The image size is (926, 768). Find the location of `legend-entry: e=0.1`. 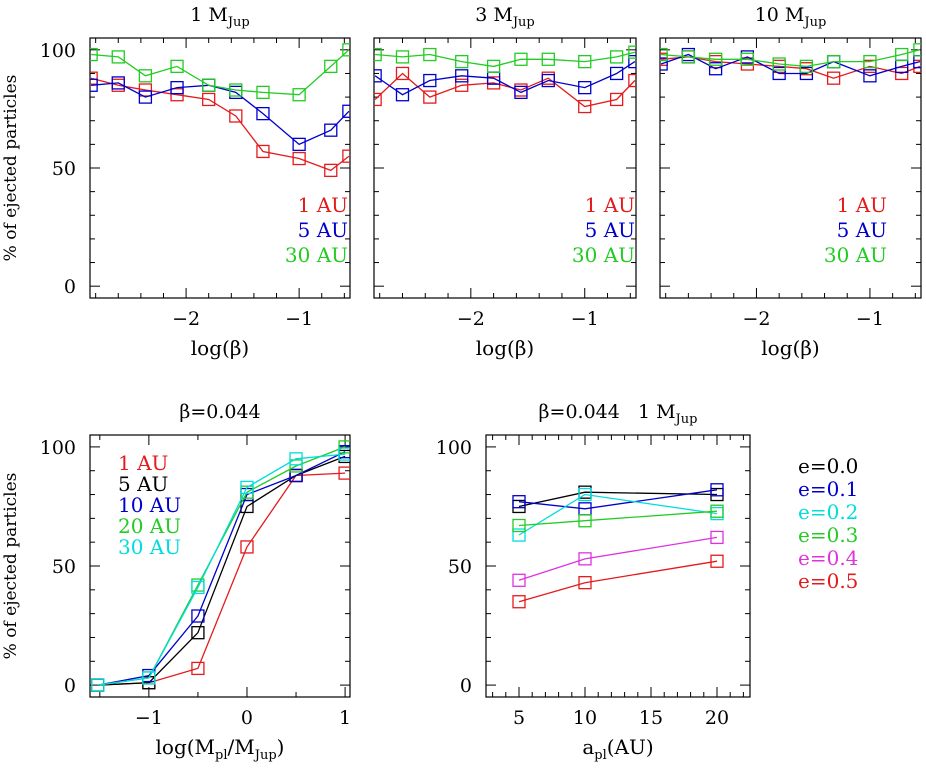

legend-entry: e=0.1 is located at coordinates (828, 489).